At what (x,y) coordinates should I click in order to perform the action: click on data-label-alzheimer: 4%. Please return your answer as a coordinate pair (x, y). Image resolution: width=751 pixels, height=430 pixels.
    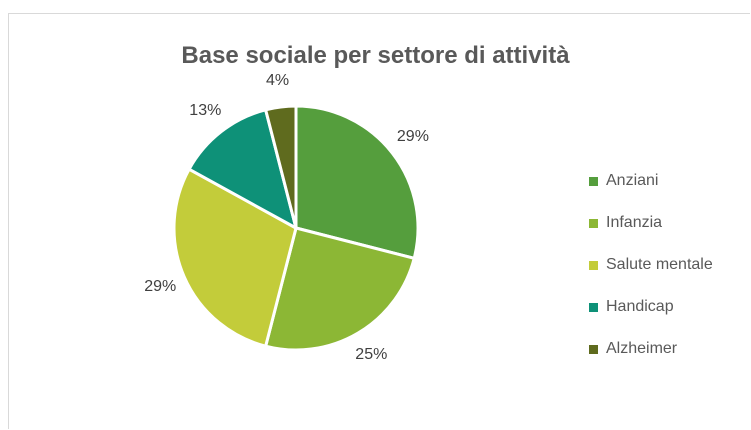
    Looking at the image, I should click on (278, 81).